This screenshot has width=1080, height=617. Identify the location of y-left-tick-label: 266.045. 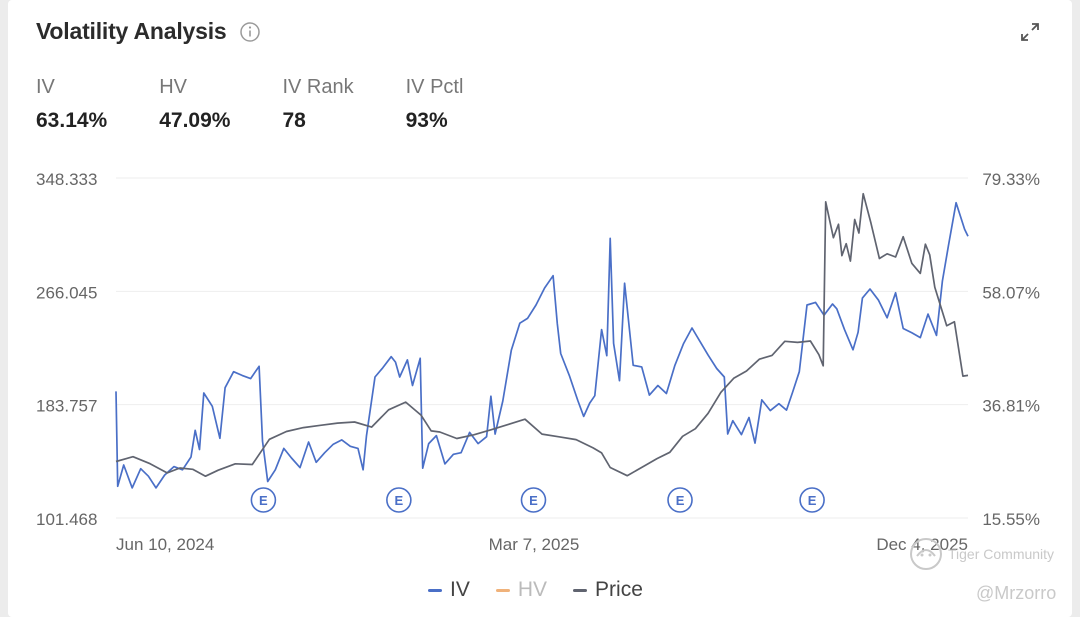
(66, 292).